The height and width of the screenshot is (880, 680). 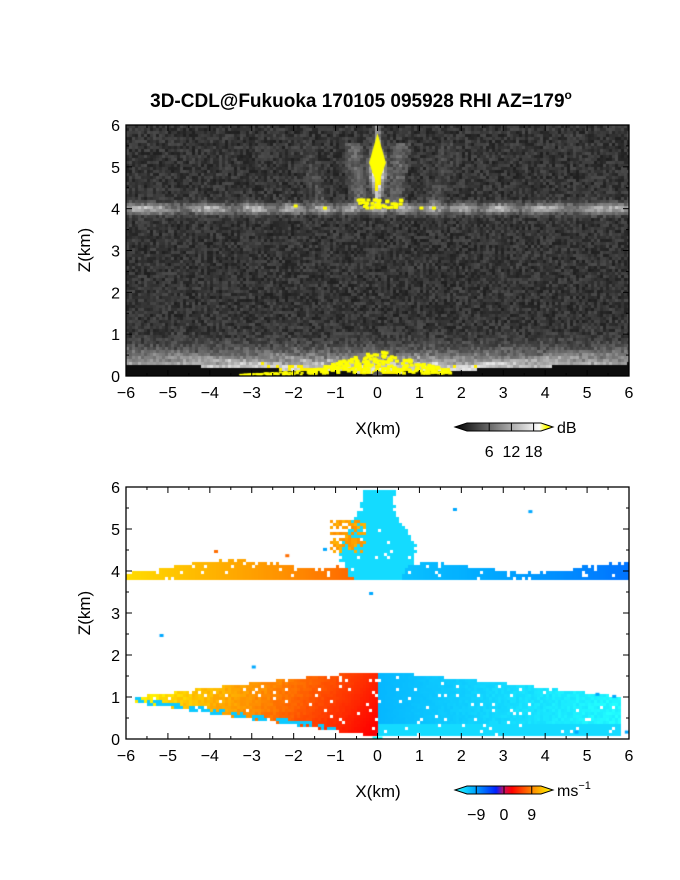 What do you see at coordinates (534, 452) in the screenshot?
I see `colorbar-tick-label: 18` at bounding box center [534, 452].